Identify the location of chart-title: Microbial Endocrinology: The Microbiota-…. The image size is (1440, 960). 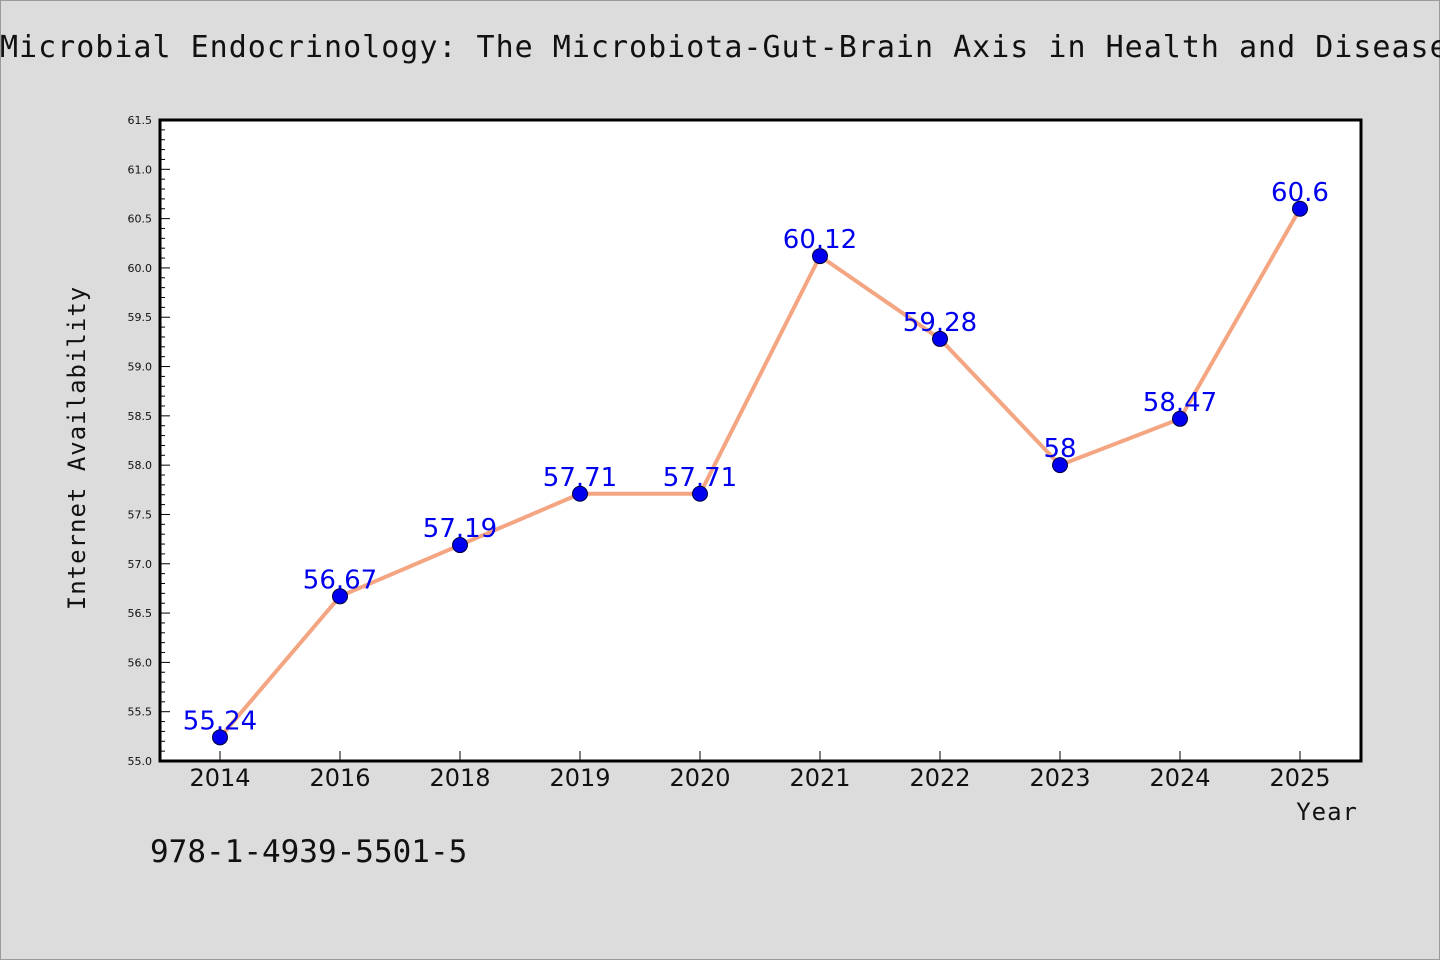
(720, 47).